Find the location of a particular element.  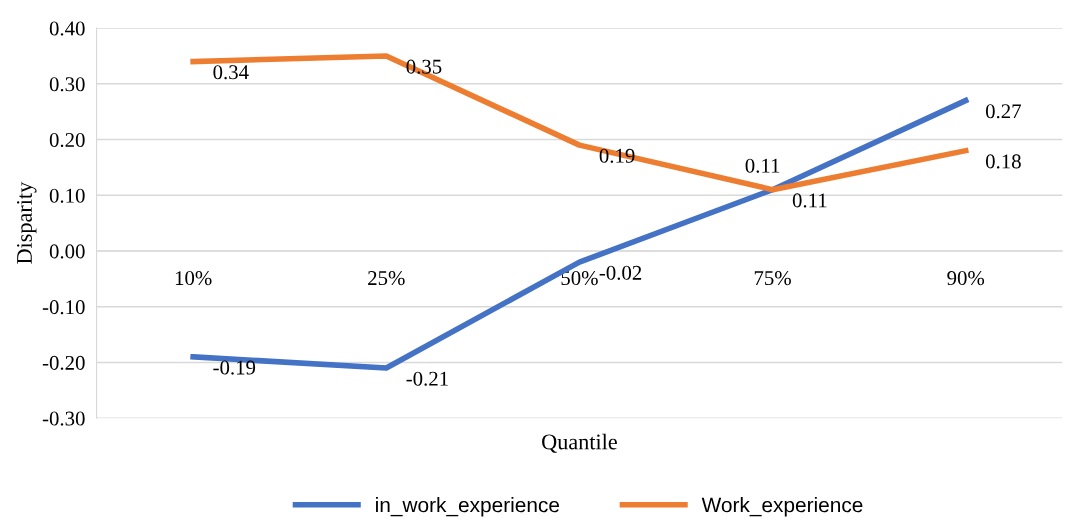

x-tick-label: 10% is located at coordinates (193, 278).